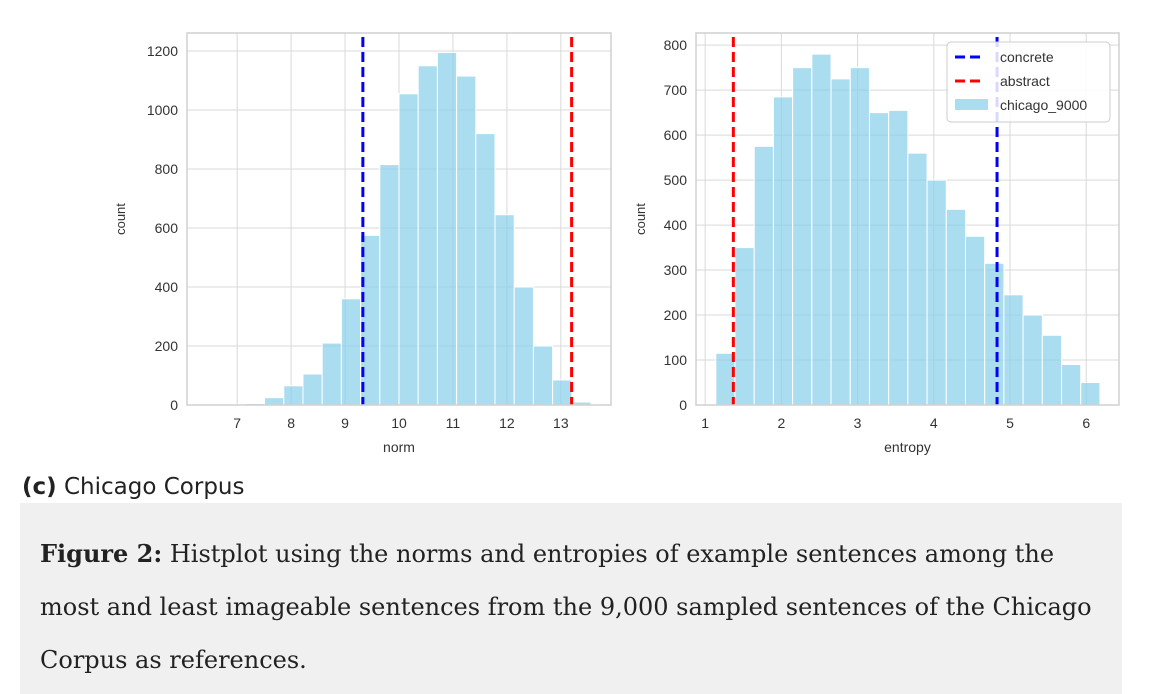 The width and height of the screenshot is (1158, 694). I want to click on x-tick-label: 9, so click(345, 423).